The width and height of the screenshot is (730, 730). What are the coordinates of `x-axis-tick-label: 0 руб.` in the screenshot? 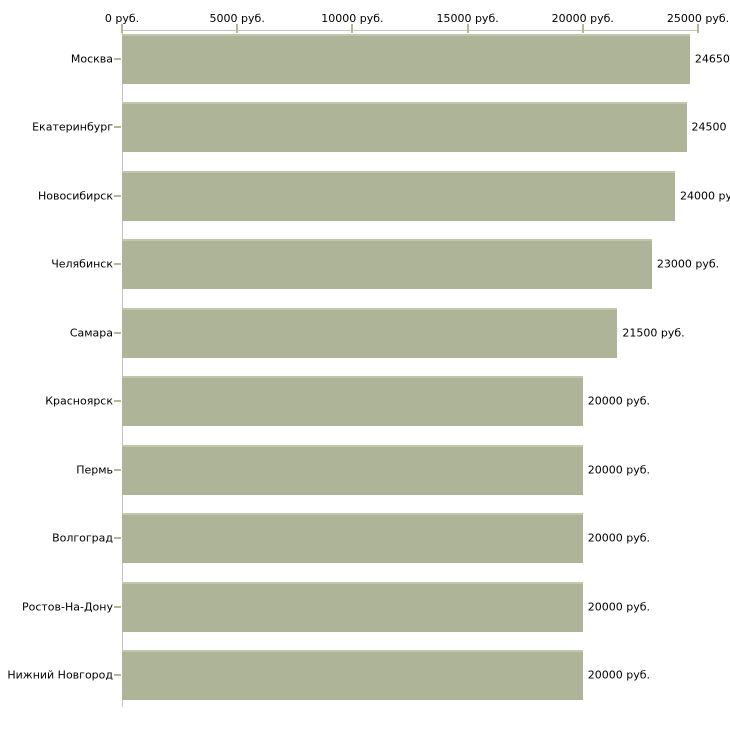 It's located at (122, 18).